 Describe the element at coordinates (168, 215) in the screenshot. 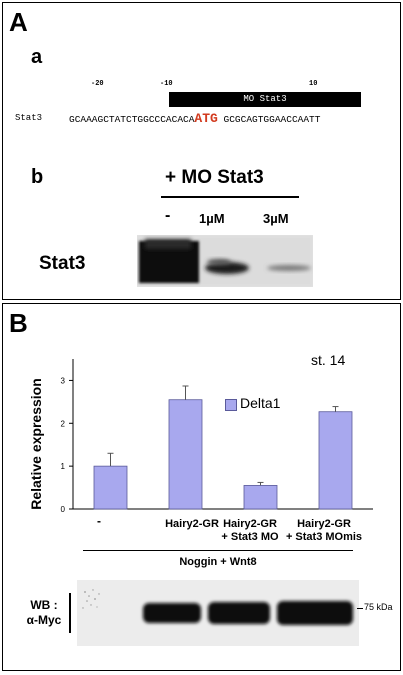

I see `lane-label-control: -` at that location.